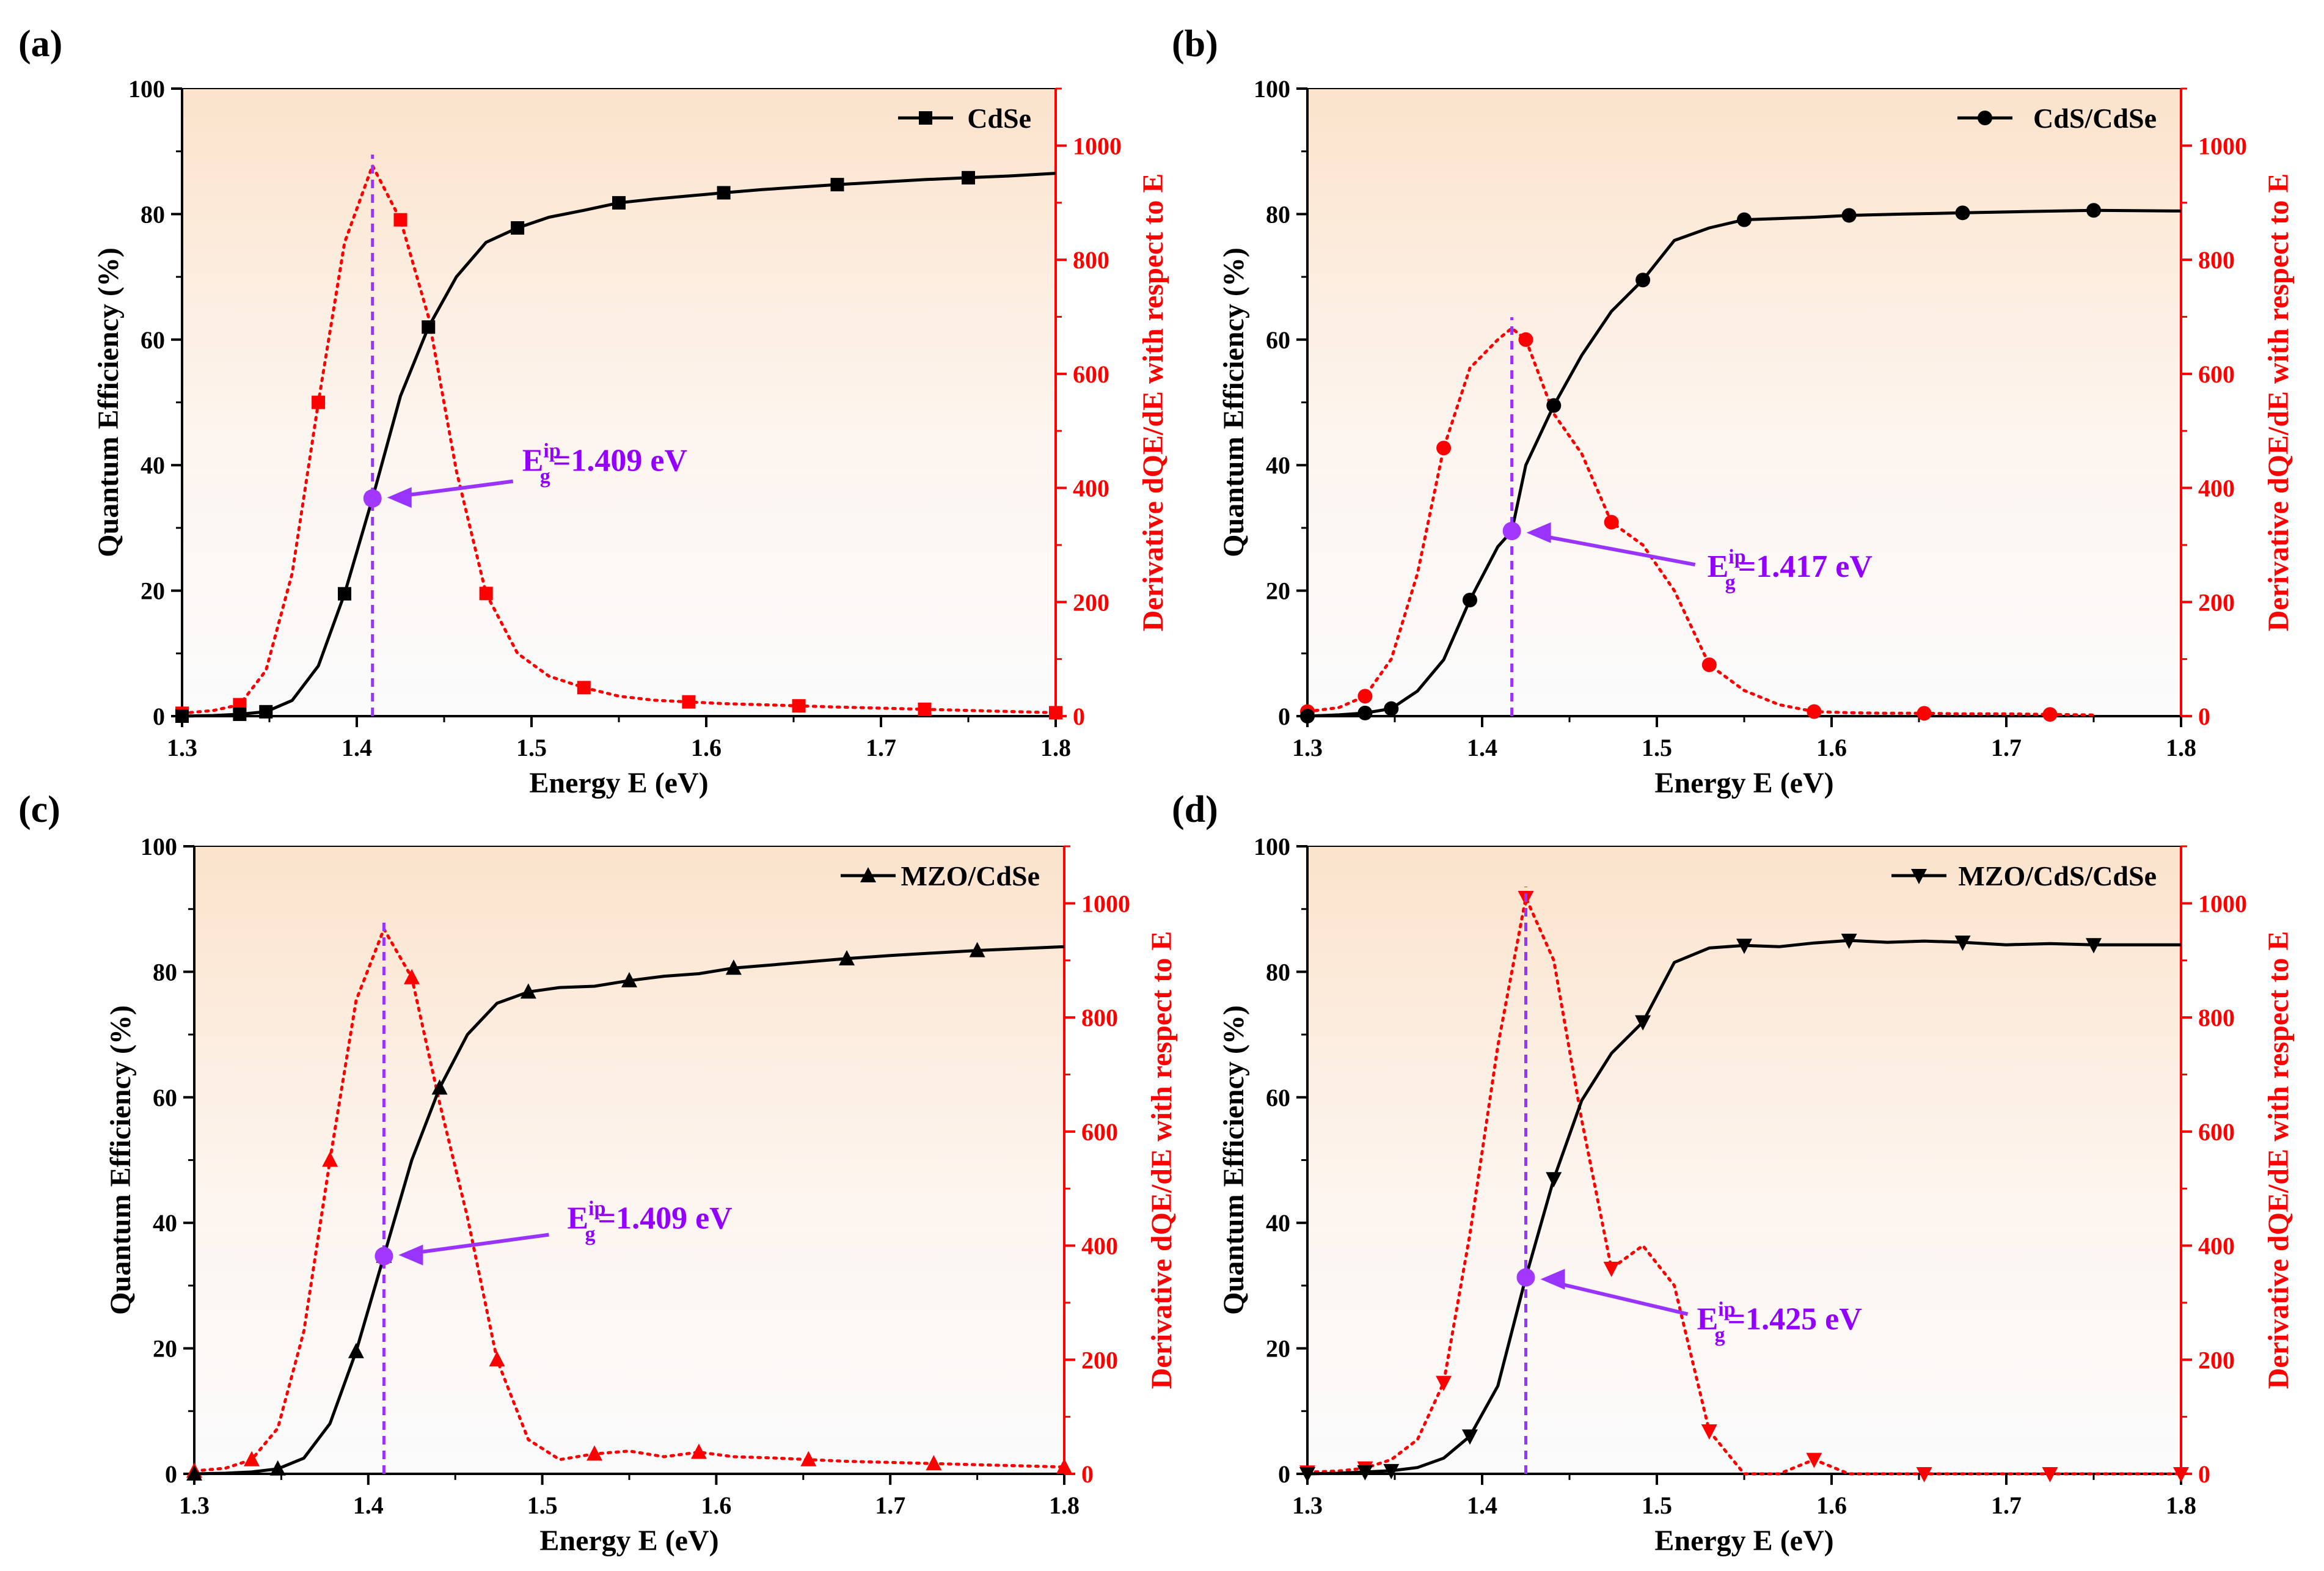 This screenshot has width=2324, height=1571. Describe the element at coordinates (2095, 118) in the screenshot. I see `legend-label: CdS/CdSe` at that location.